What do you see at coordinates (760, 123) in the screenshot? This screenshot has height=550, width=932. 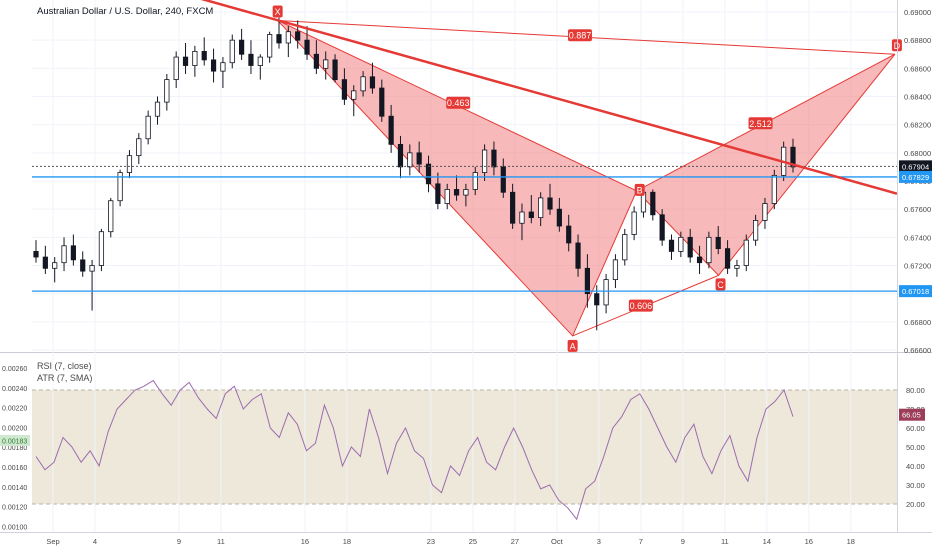 I see `ratio-label-3-bg` at bounding box center [760, 123].